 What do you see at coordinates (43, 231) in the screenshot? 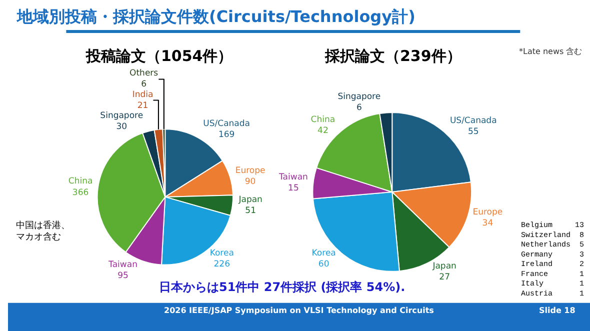
I see `text: 中国は香港、マカオ含む` at bounding box center [43, 231].